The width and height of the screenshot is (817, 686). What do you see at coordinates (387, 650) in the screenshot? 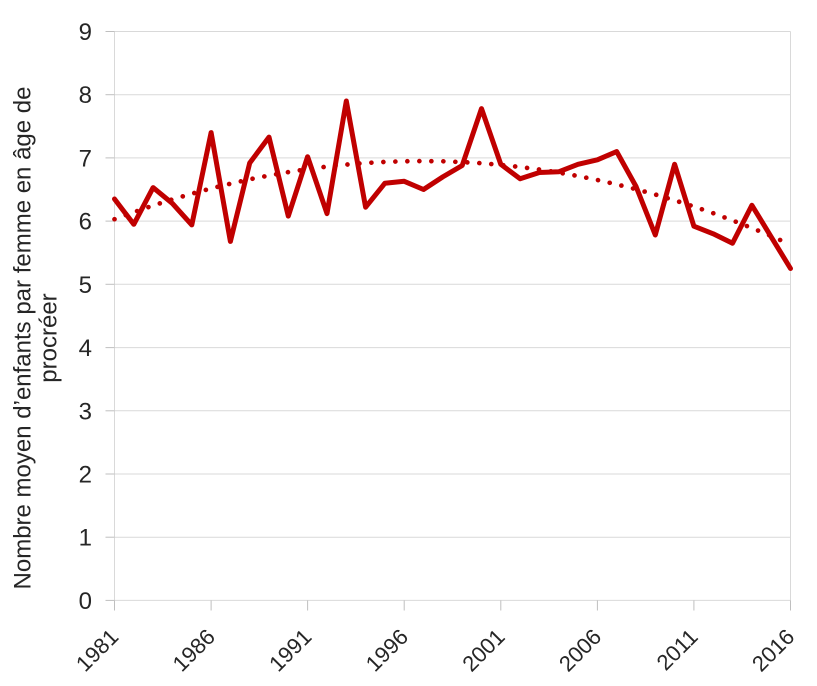
I see `svg-text: 1996` at bounding box center [387, 650].